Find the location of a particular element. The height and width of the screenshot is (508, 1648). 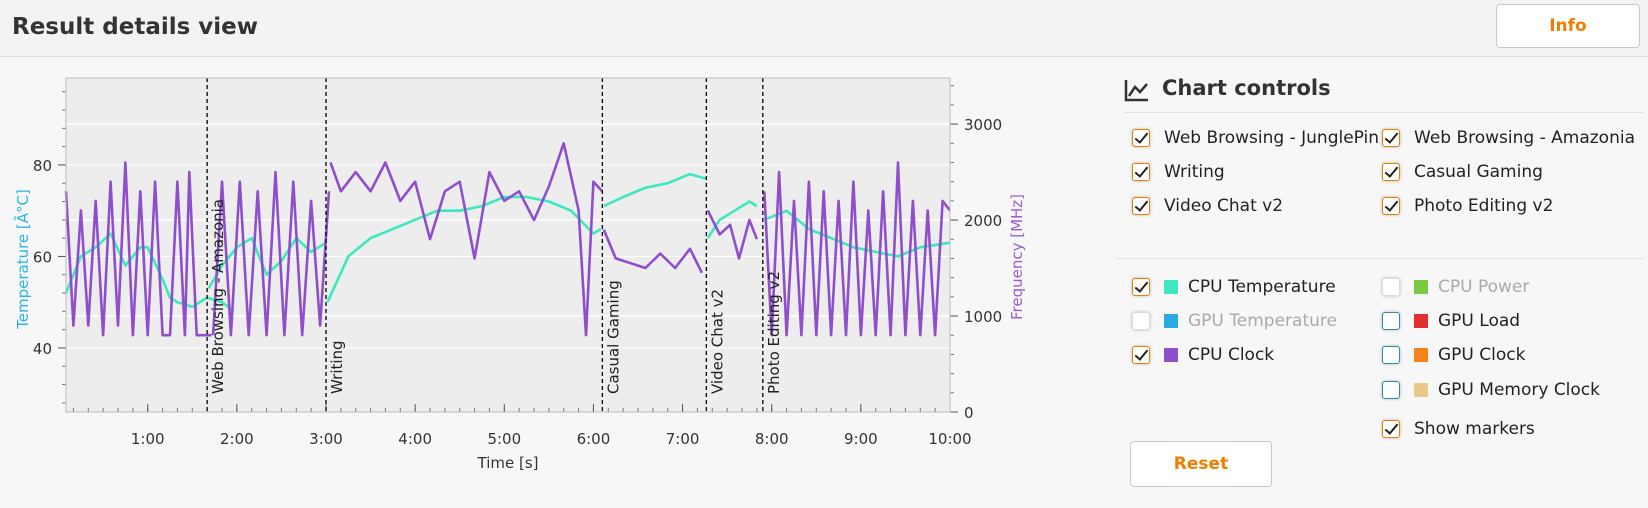

test-marker-label: Casual Gaming is located at coordinates (613, 337).